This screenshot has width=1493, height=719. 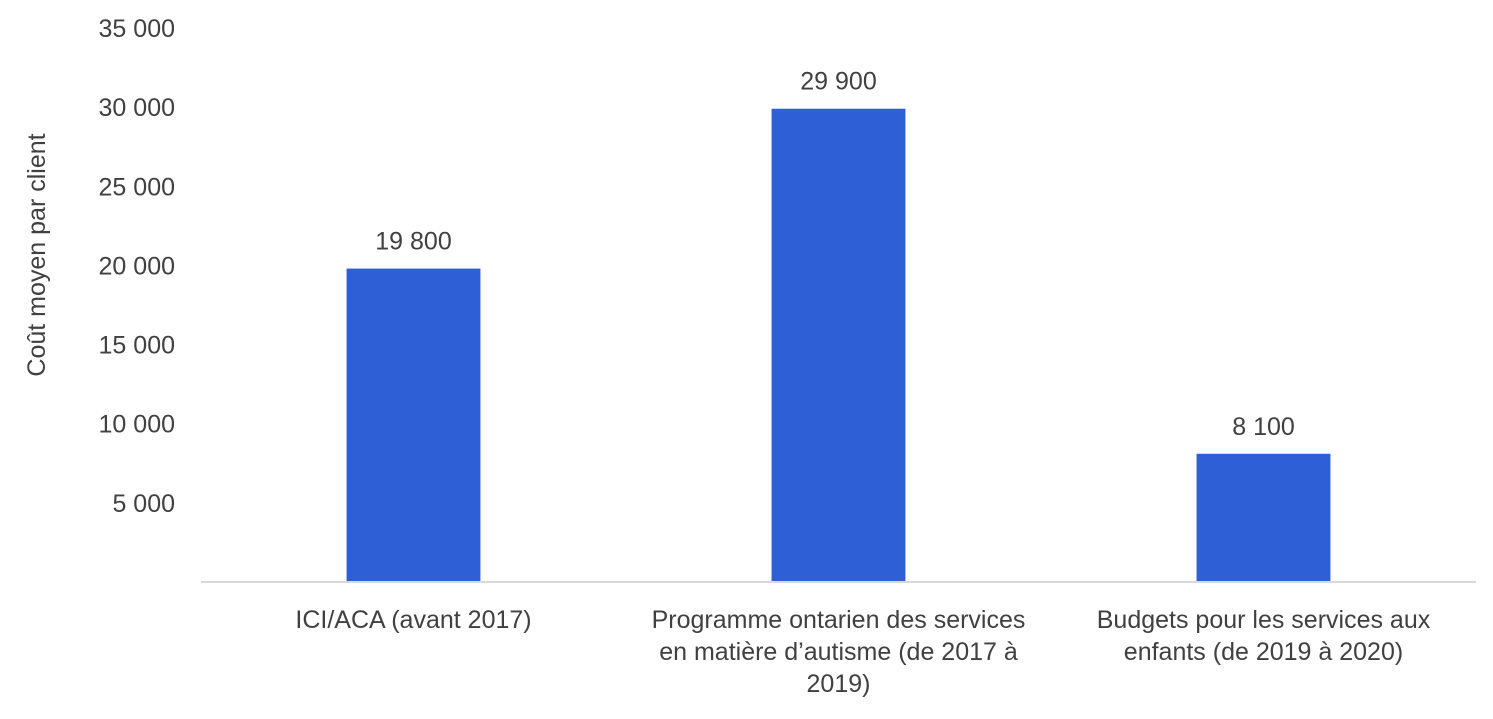 I want to click on y-tick-label: 5 000, so click(x=143, y=504).